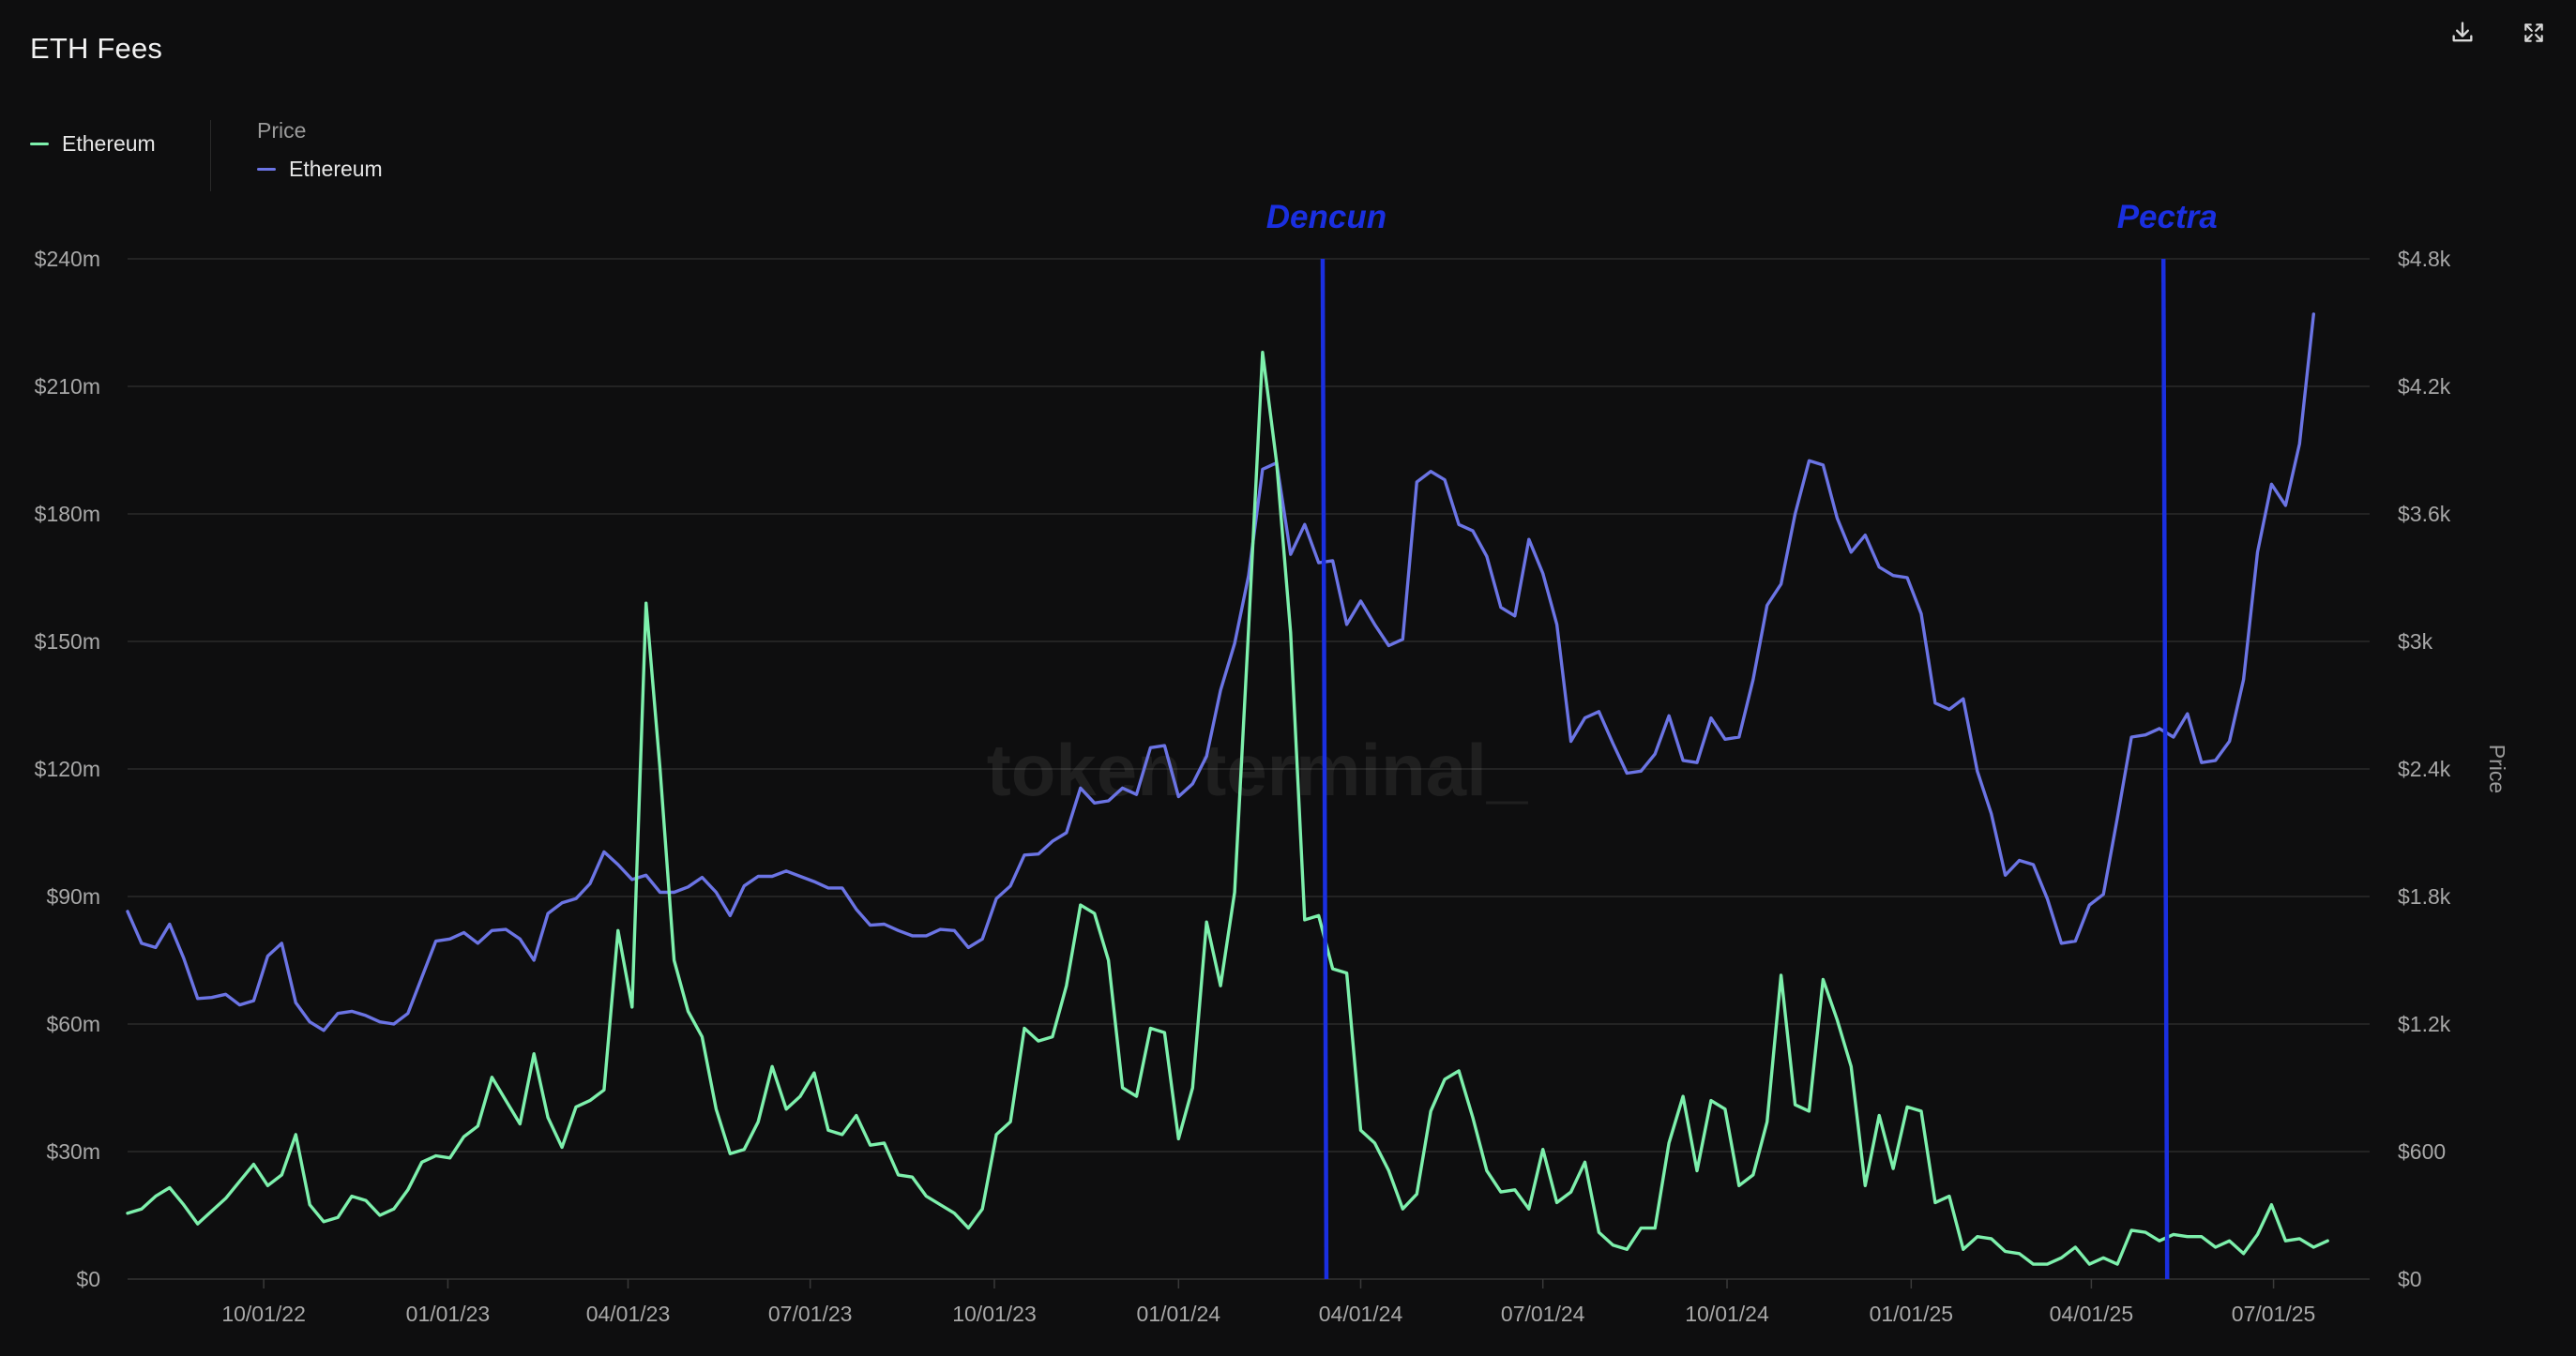 The image size is (2576, 1356). Describe the element at coordinates (2165, 769) in the screenshot. I see `pectra-annotation-line` at that location.